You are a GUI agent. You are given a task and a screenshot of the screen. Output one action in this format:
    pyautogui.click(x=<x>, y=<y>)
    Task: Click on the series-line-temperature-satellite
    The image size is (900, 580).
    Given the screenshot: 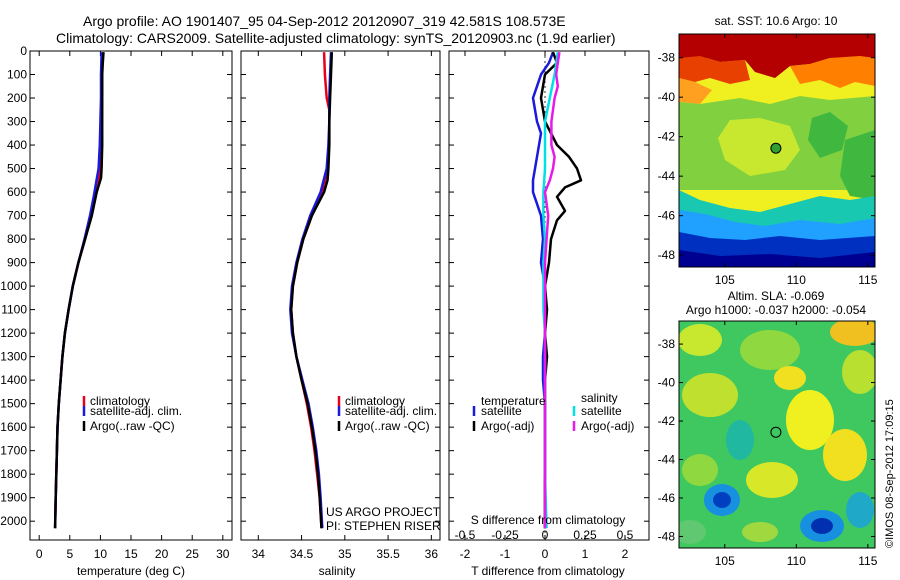 What is the action you would take?
    pyautogui.click(x=543, y=290)
    